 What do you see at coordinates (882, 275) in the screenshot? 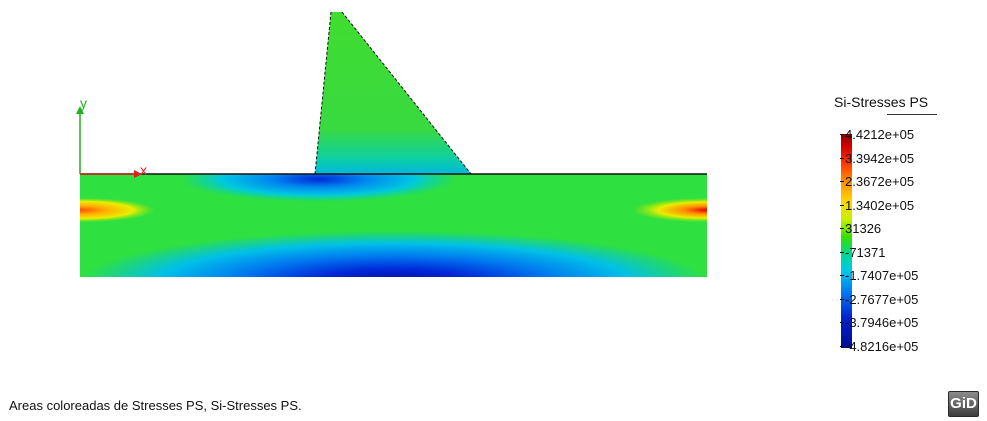
I see `legend-value-label: -1.7407e+05` at bounding box center [882, 275].